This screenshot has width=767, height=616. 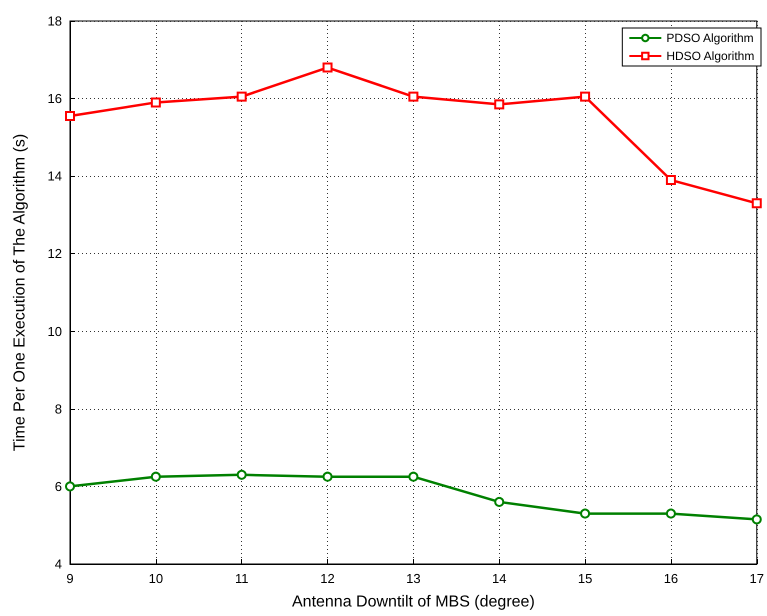 I want to click on y-tick-label: 16, so click(x=55, y=98).